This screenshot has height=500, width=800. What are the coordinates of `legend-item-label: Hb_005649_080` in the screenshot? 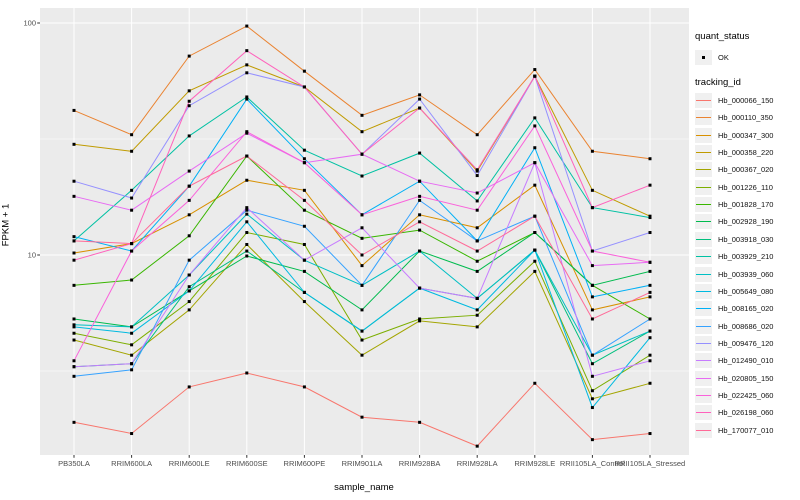 It's located at (746, 291).